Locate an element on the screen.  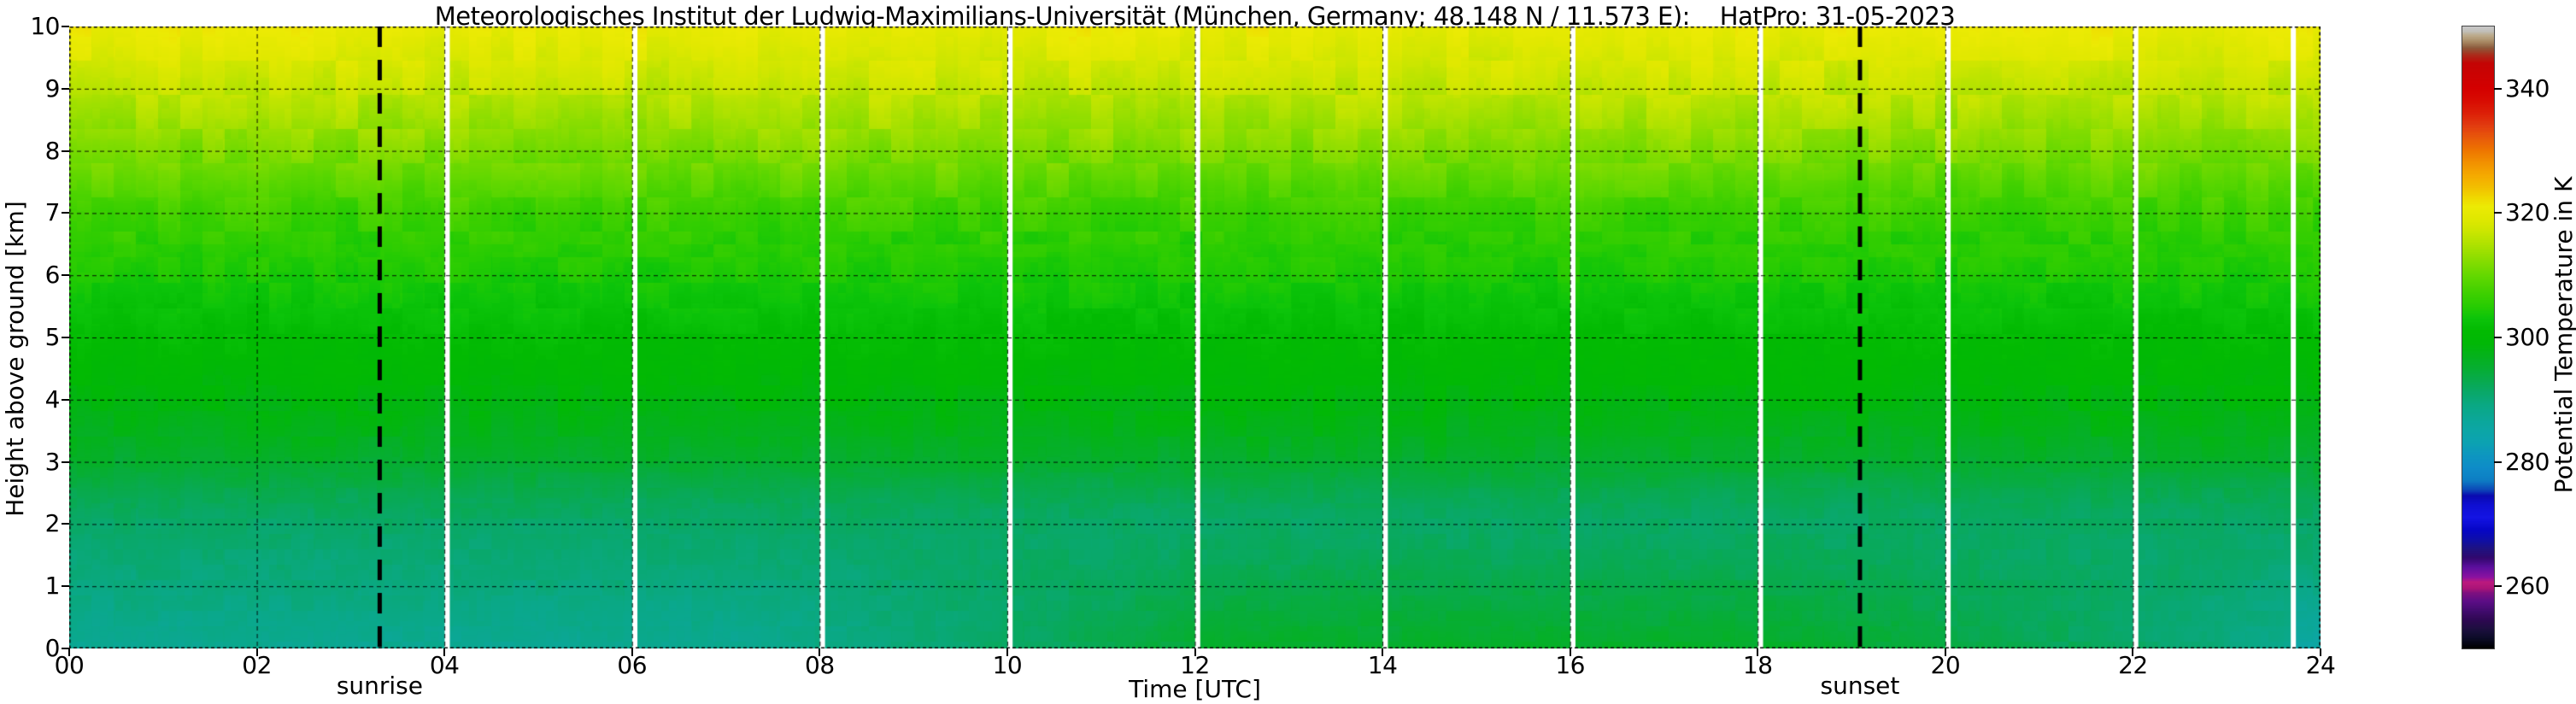
x-axis-label: Time [UTC] is located at coordinates (1195, 689).